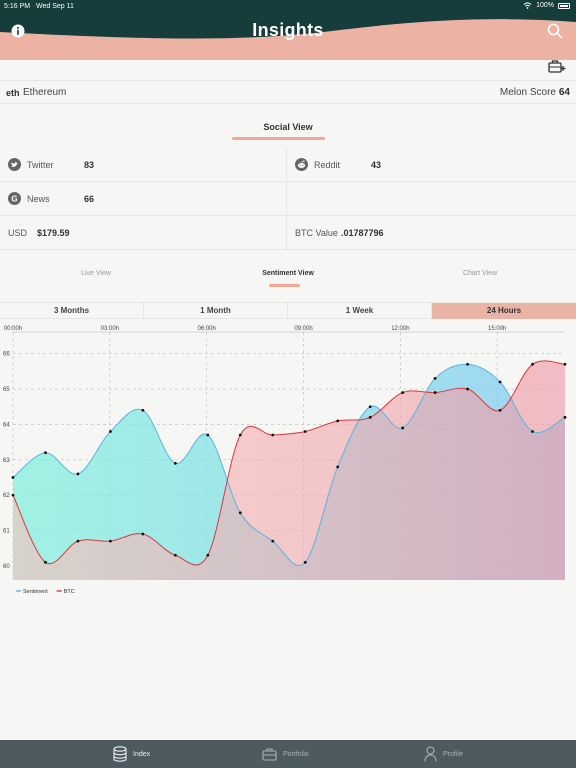 The width and height of the screenshot is (576, 768). I want to click on range-tab-3-months: 3 Months, so click(72, 311).